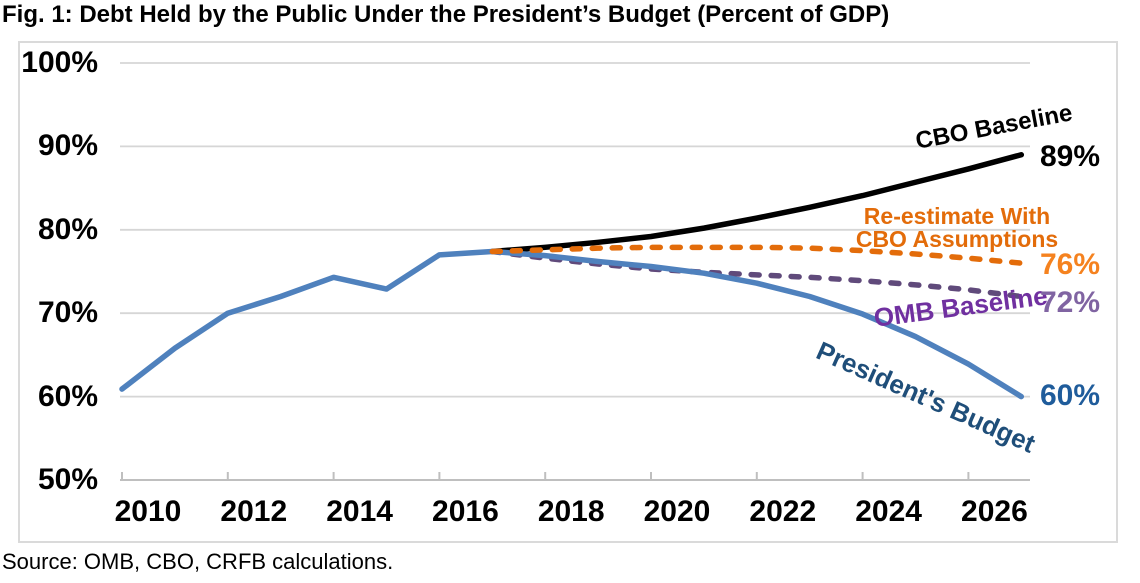 The width and height of the screenshot is (1140, 583). What do you see at coordinates (67, 479) in the screenshot?
I see `y-tick-label-50: 50%` at bounding box center [67, 479].